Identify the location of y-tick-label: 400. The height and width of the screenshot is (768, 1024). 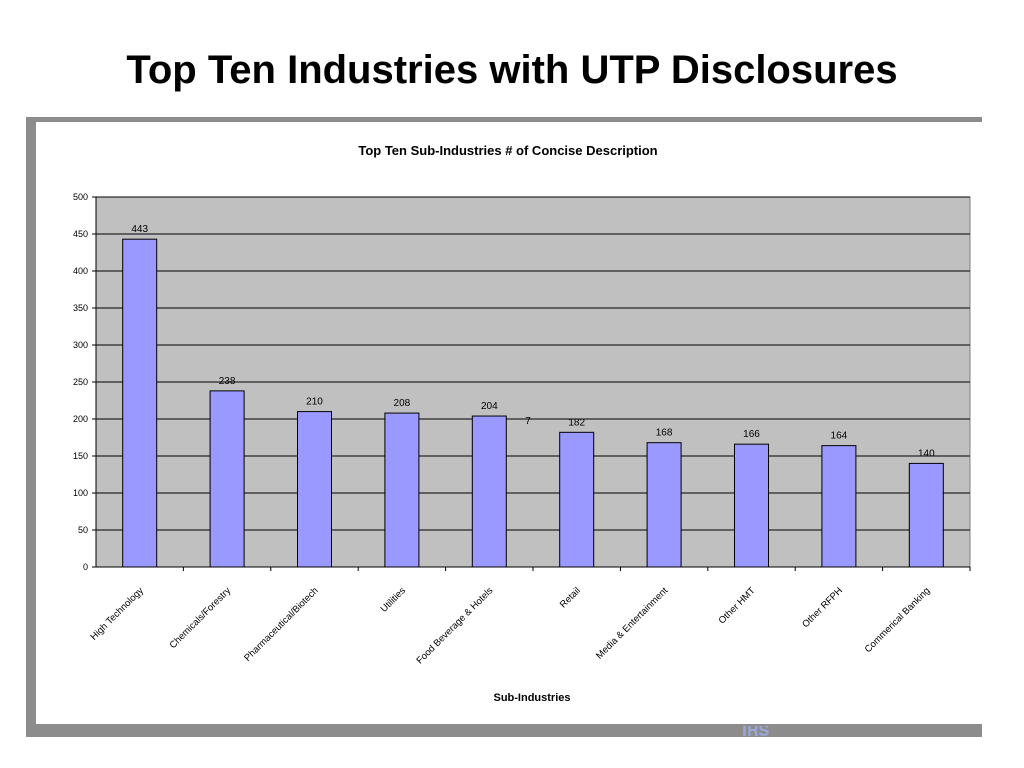
(80, 271).